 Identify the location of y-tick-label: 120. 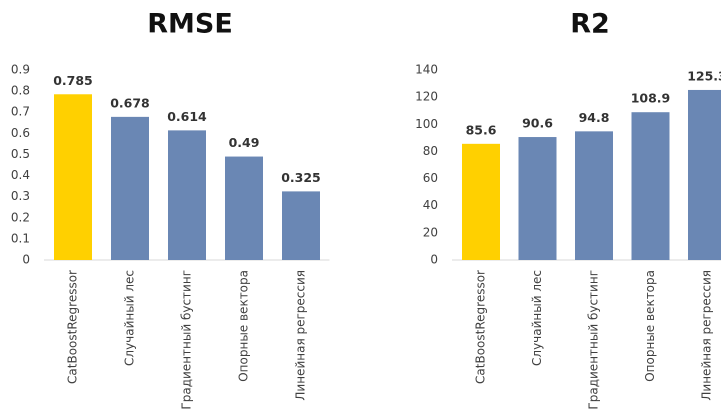
(426, 97).